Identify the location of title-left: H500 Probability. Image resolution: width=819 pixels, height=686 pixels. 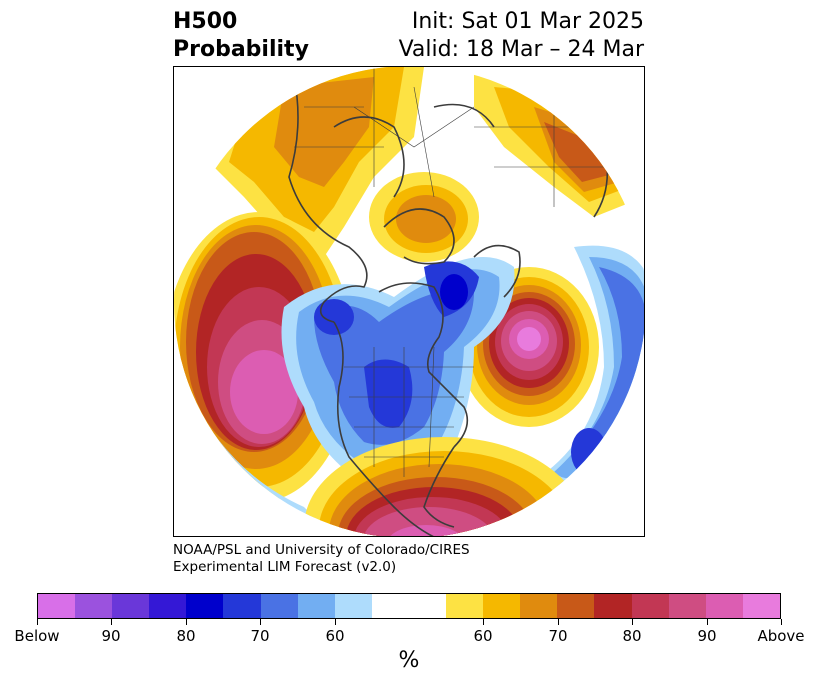
(241, 36).